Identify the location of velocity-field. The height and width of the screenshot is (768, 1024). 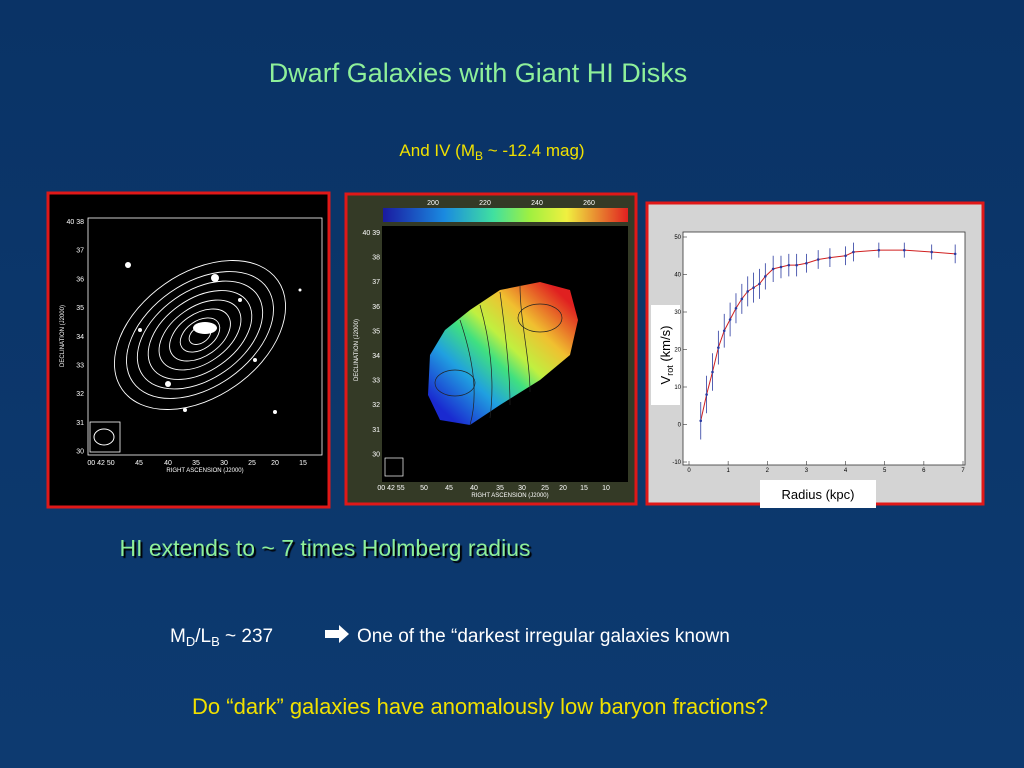
(503, 353).